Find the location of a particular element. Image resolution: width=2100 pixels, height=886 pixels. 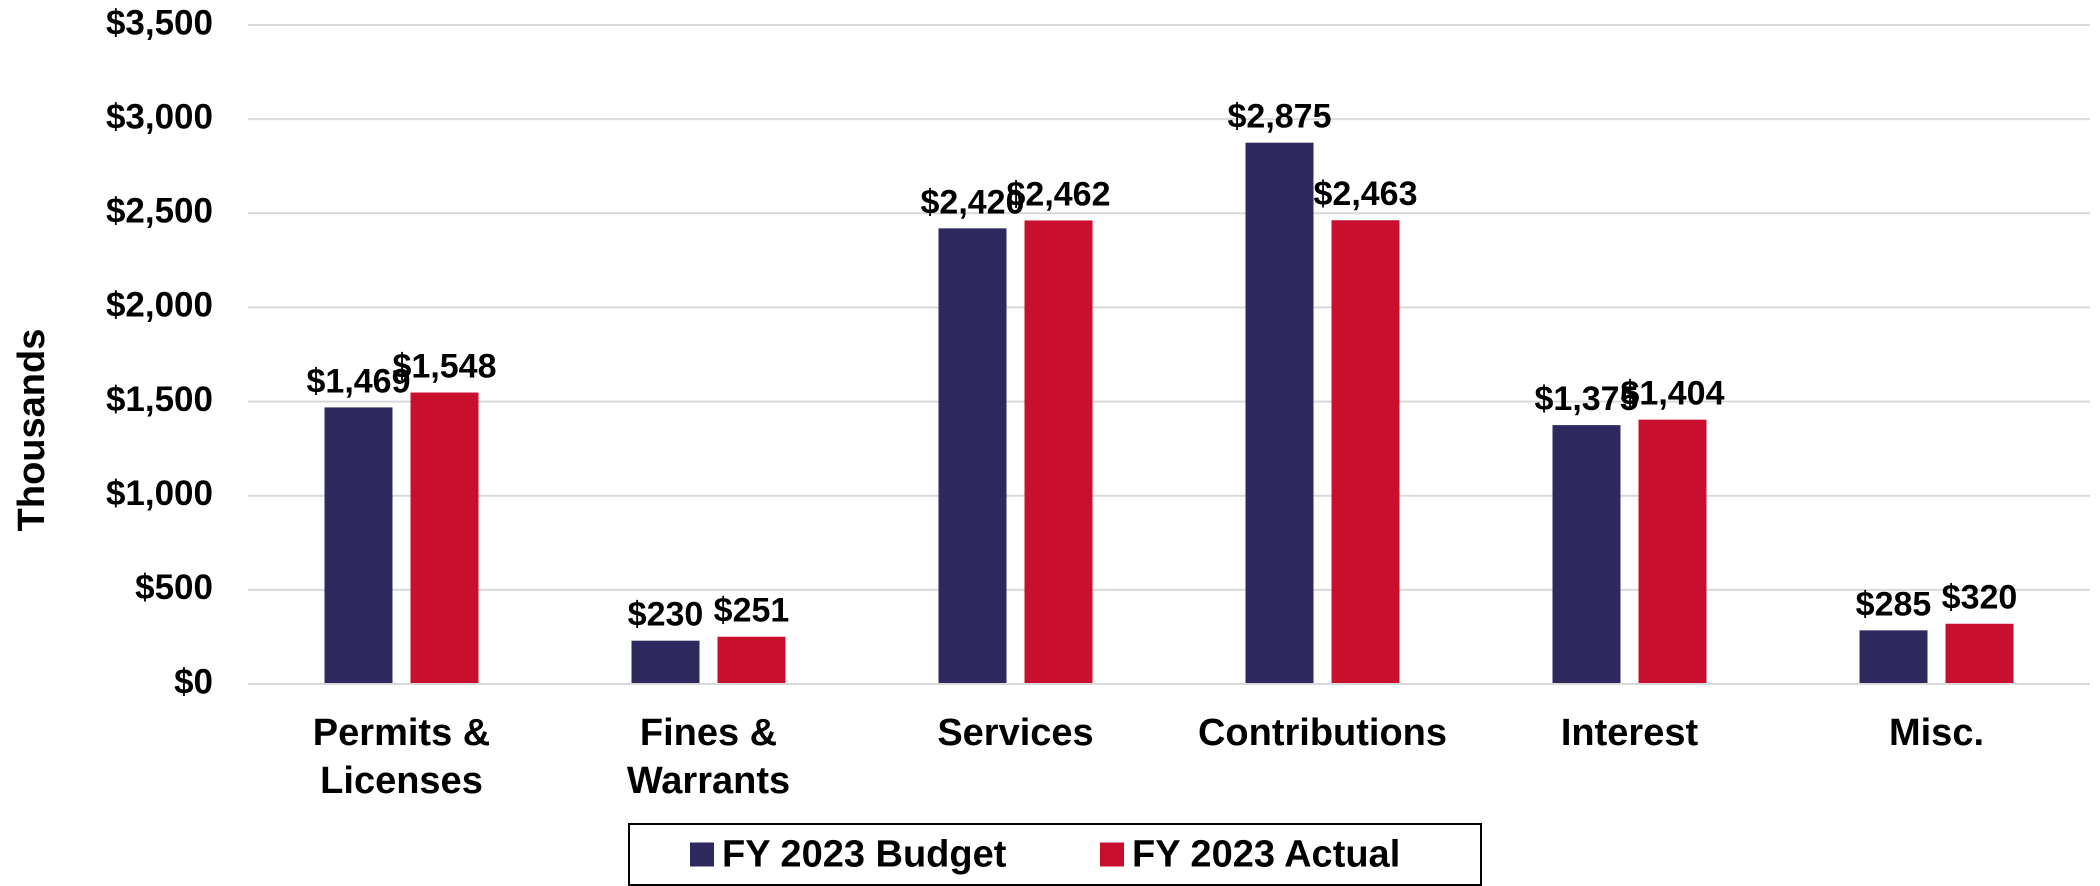

data-label: $320 is located at coordinates (1980, 598).